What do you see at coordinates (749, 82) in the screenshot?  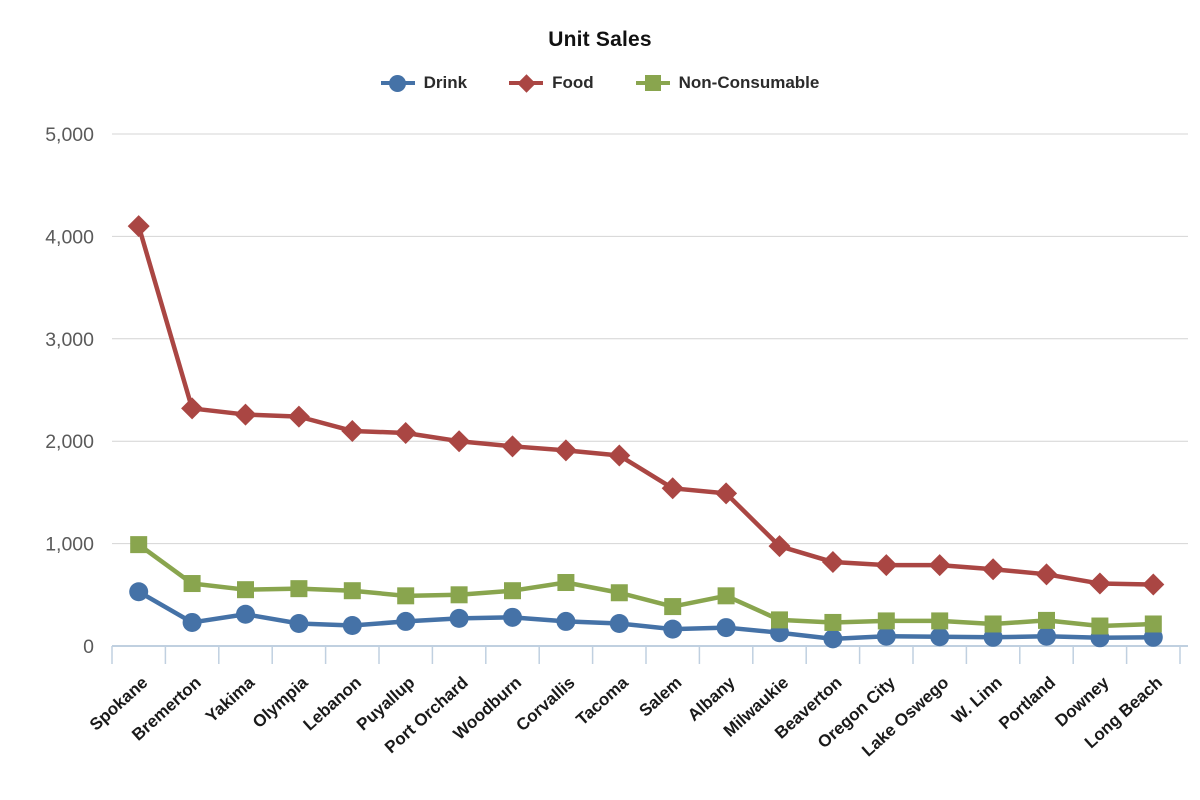 I see `legend-label-non-consumable: Non-Consumable` at bounding box center [749, 82].